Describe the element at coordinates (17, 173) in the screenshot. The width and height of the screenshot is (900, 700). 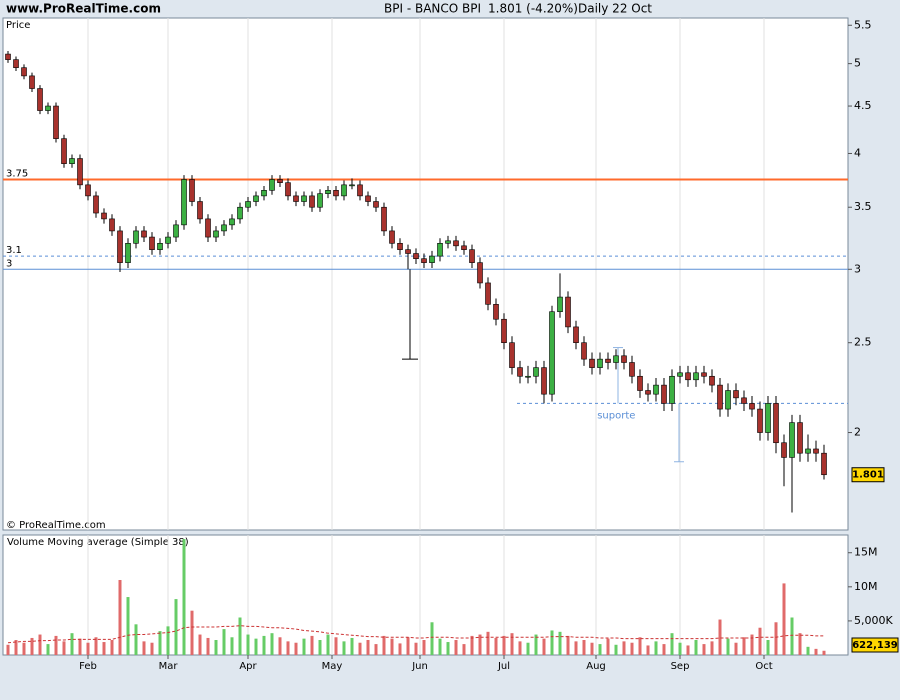
I see `level-label: 3.75` at that location.